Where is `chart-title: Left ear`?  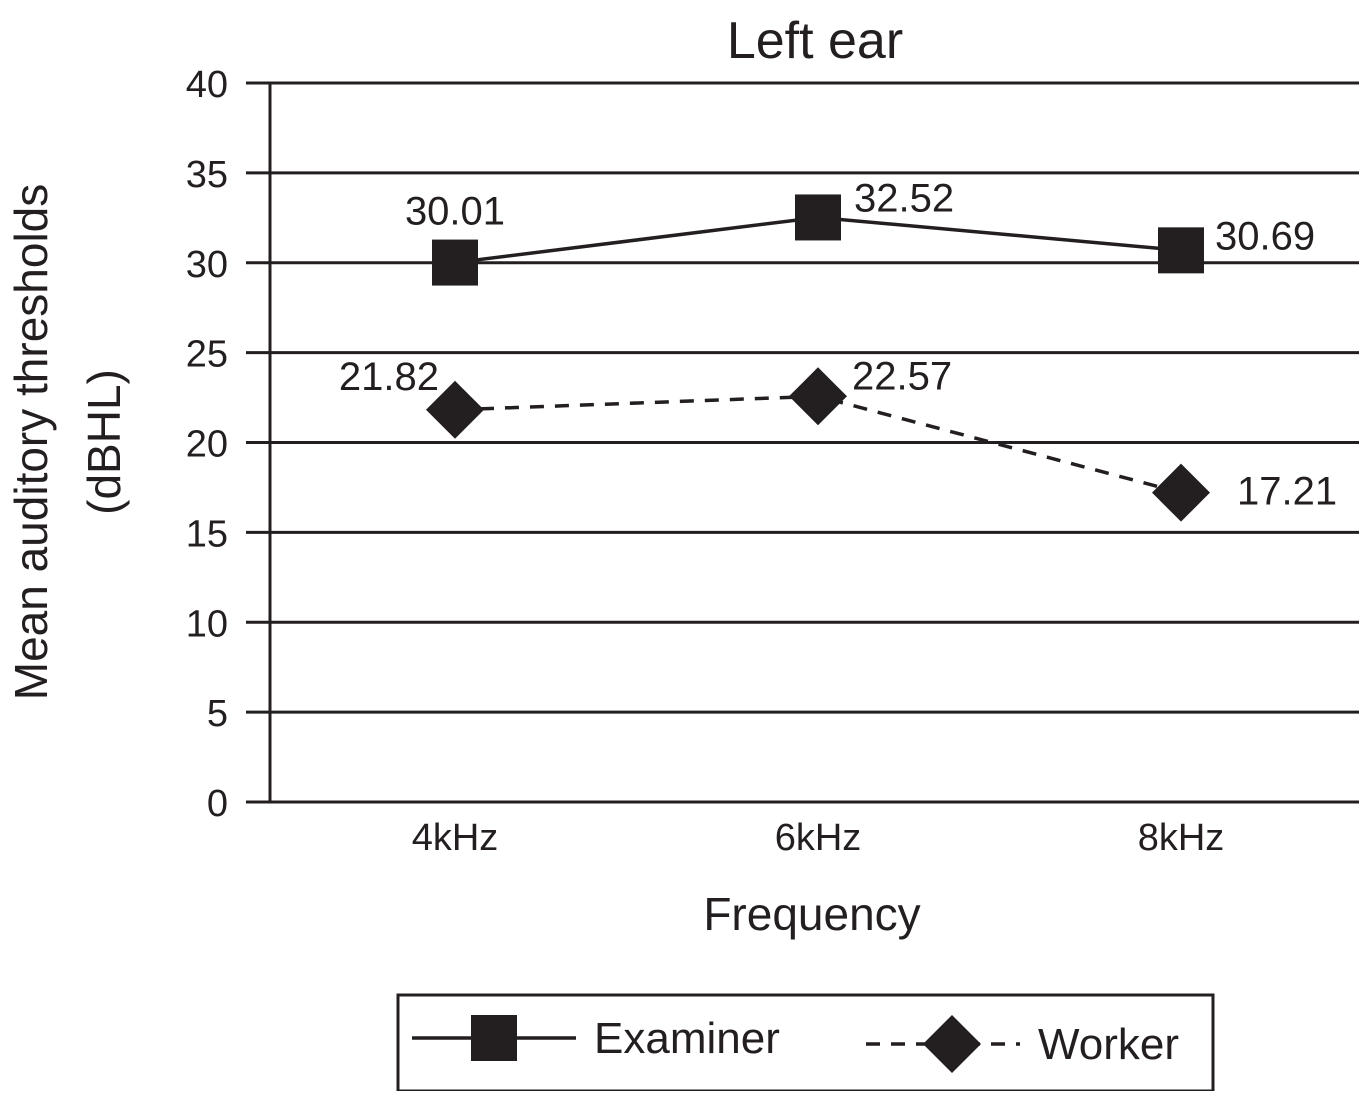 chart-title: Left ear is located at coordinates (815, 41).